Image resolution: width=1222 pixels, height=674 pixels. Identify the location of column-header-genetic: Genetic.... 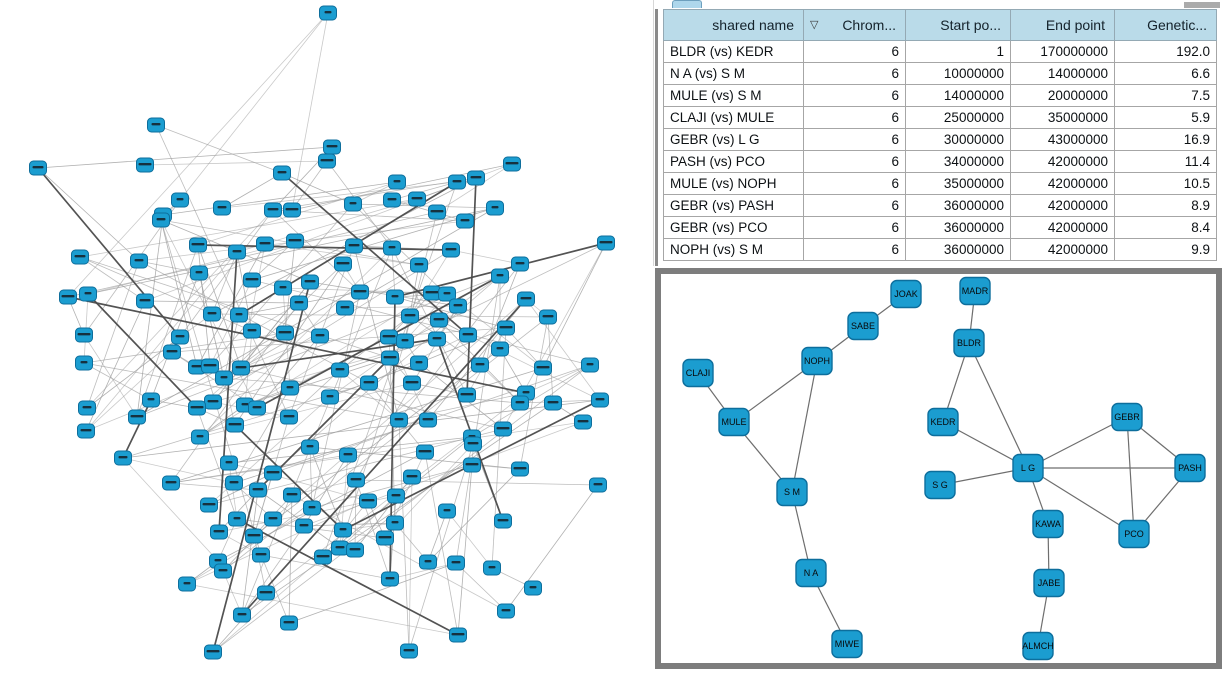
(1165, 25).